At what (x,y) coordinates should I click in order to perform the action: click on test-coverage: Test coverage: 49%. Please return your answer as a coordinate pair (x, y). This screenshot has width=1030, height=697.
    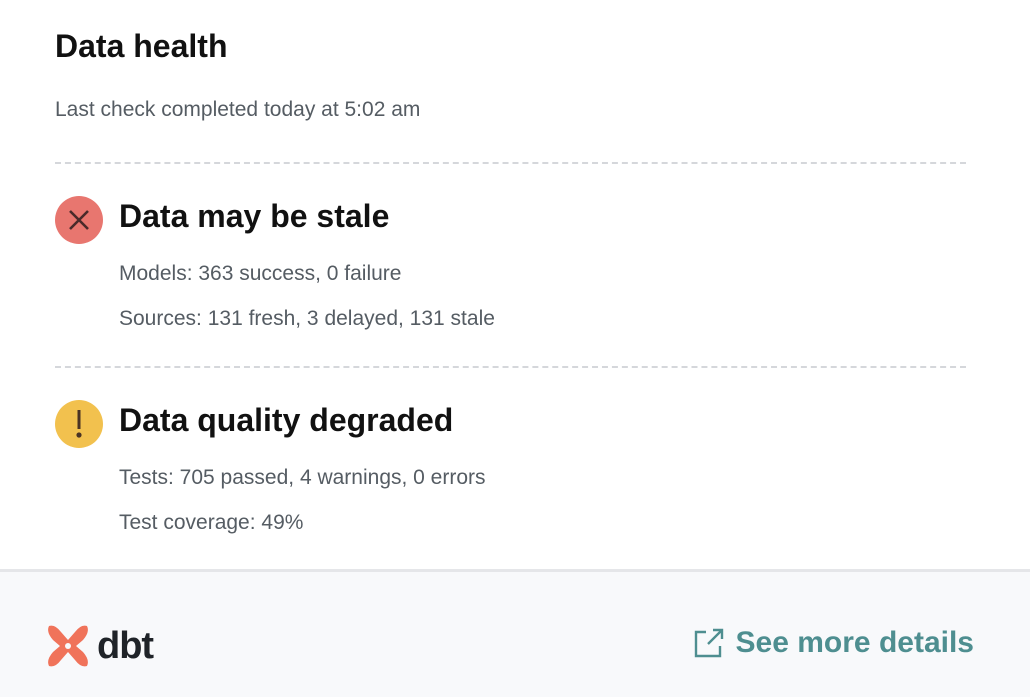
    Looking at the image, I should click on (211, 522).